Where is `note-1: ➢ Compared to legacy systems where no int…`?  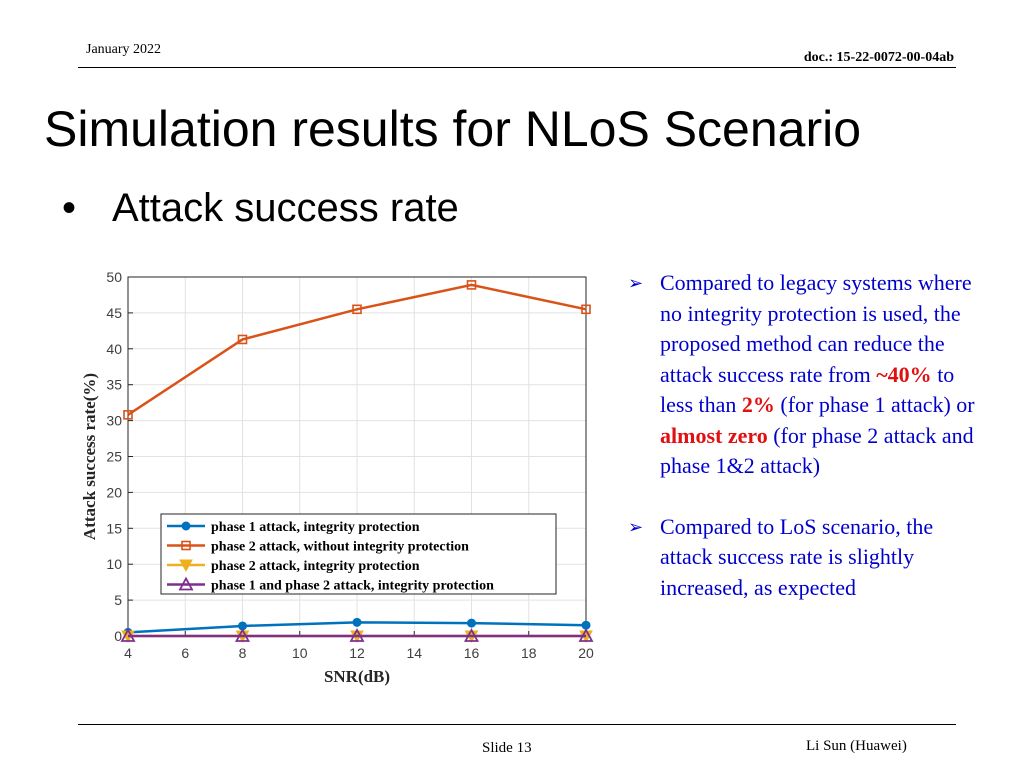
note-1: ➢ Compared to legacy systems where no int… is located at coordinates (808, 375).